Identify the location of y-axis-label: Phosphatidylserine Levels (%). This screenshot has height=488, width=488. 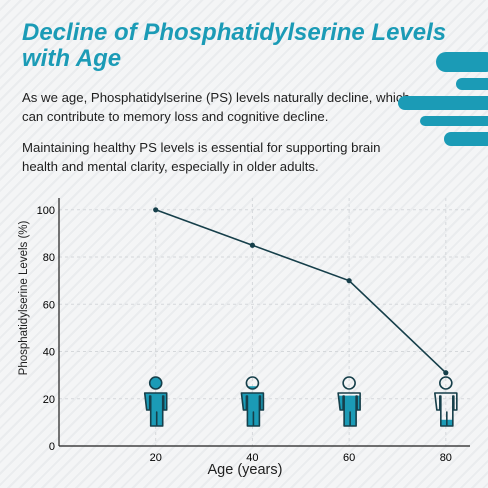
(24, 297).